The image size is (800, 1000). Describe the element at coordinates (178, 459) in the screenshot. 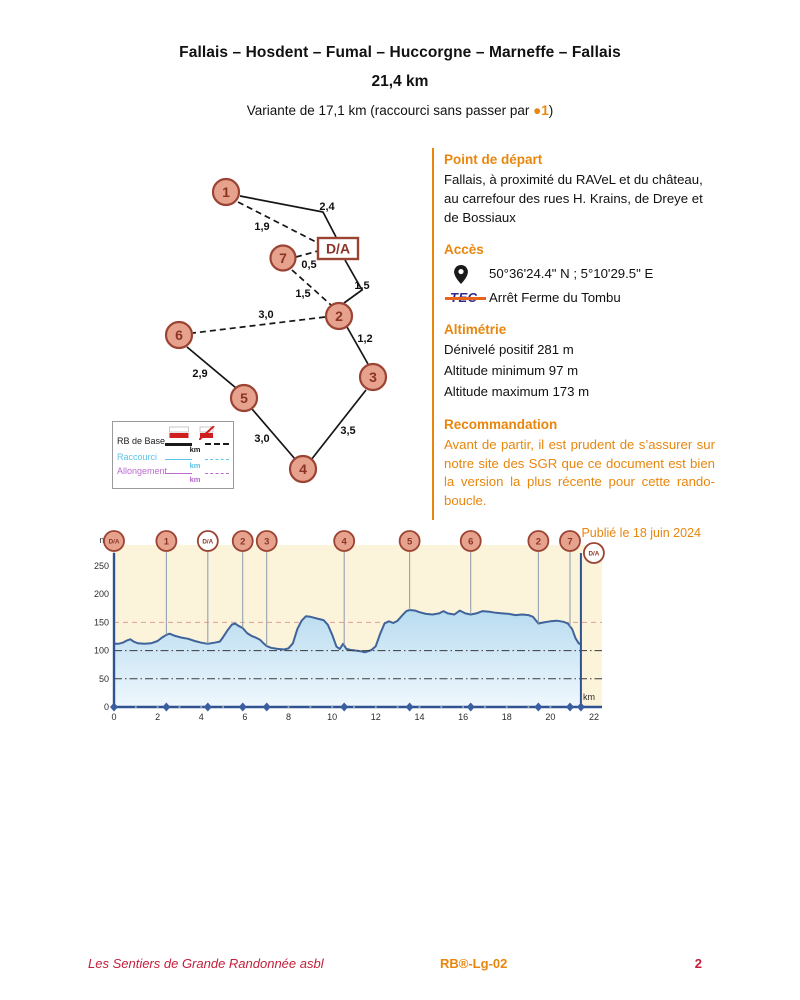

I see `legend-raccourci-solid-line` at that location.